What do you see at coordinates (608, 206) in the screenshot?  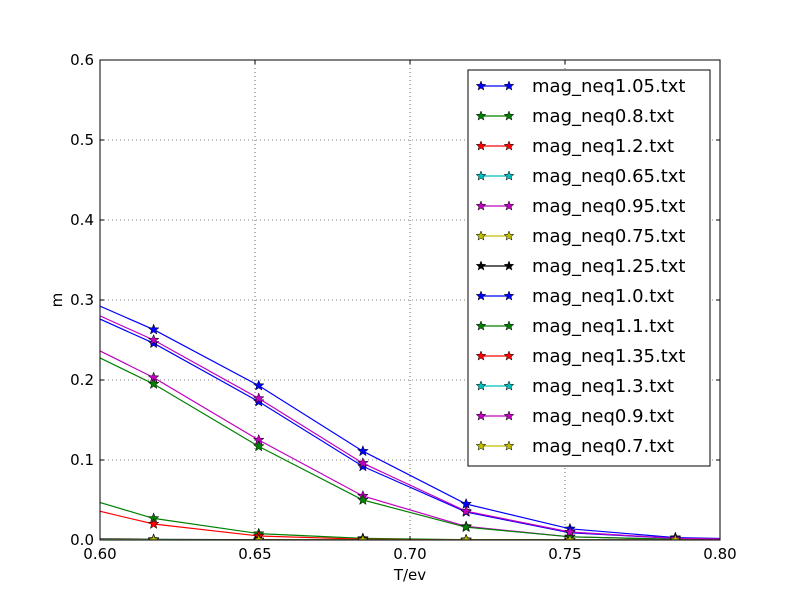 I see `legend-label: mag_neq0.95.txt` at bounding box center [608, 206].